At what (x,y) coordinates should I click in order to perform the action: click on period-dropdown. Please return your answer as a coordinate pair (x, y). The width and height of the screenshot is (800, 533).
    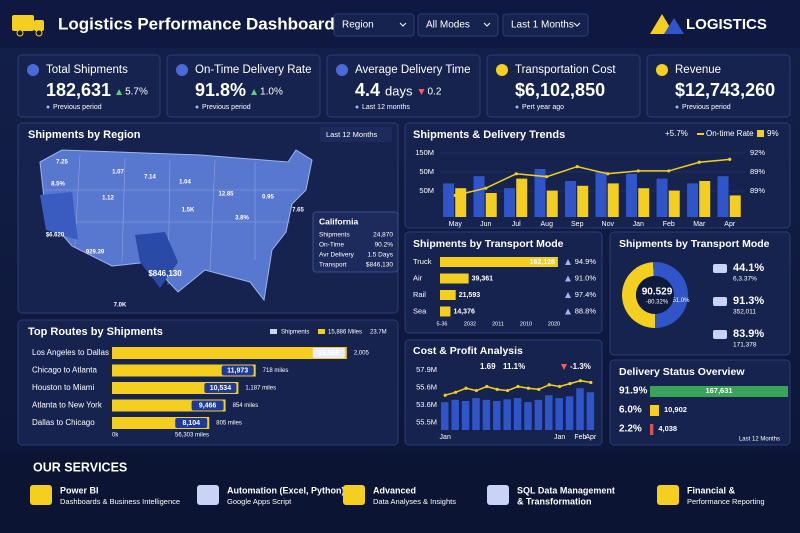
    Looking at the image, I should click on (356, 134).